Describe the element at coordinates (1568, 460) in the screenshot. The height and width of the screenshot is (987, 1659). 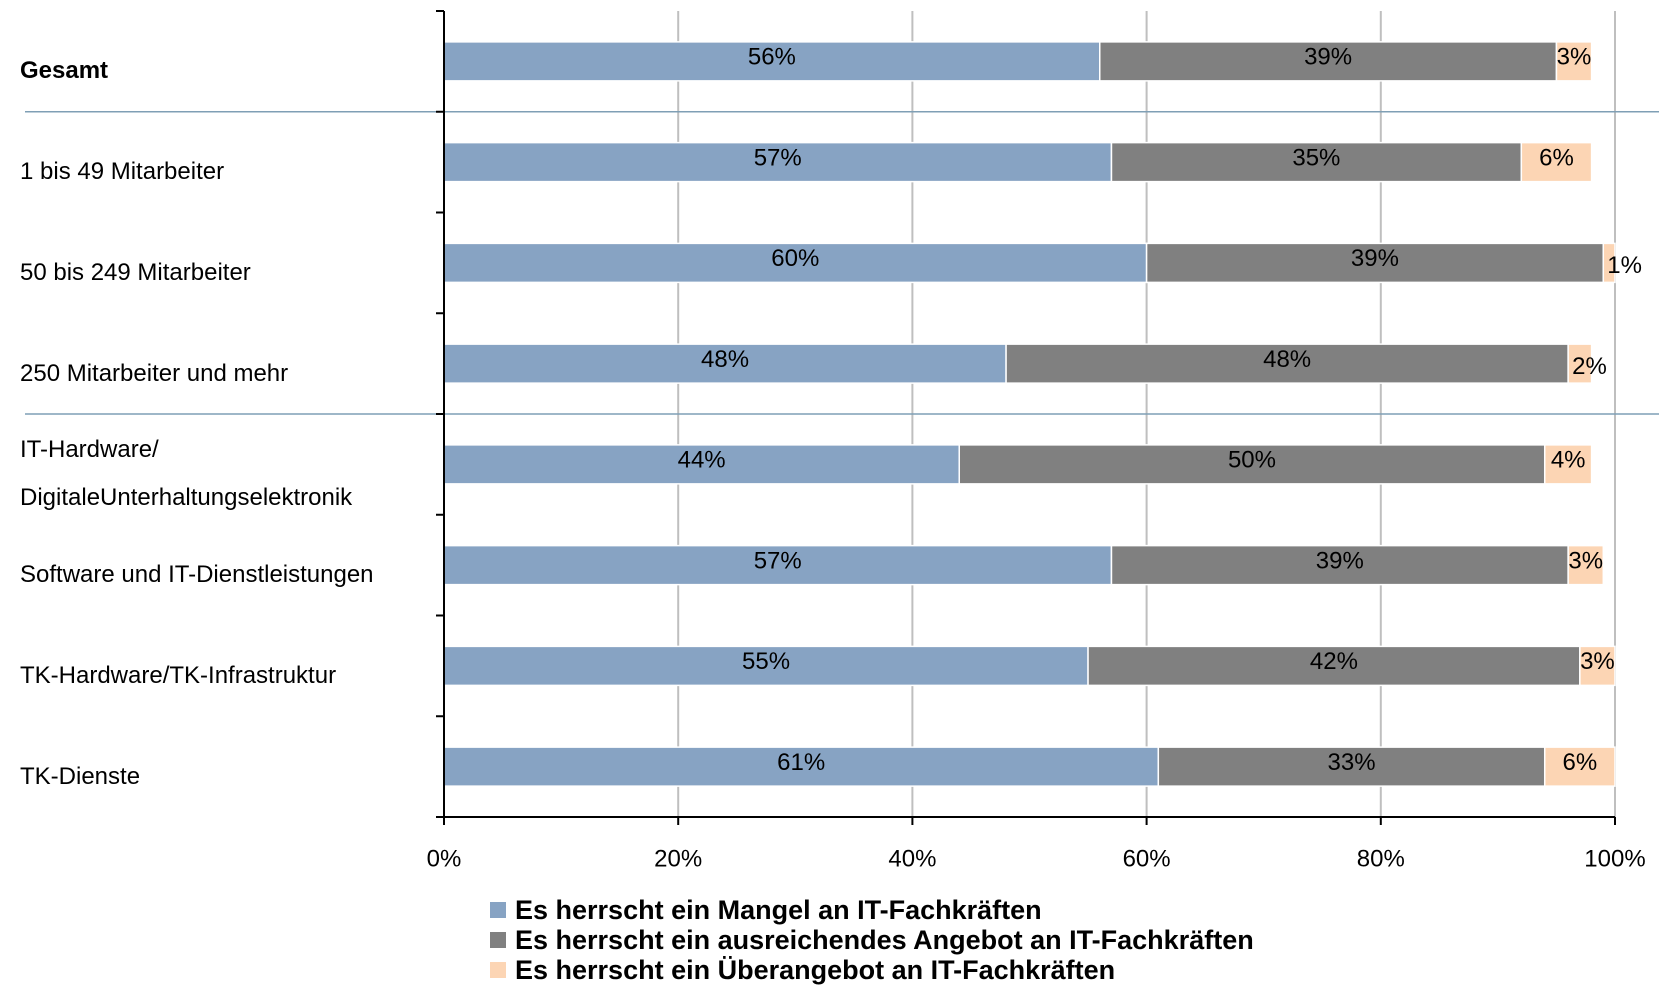
I see `value-label: 4%` at that location.